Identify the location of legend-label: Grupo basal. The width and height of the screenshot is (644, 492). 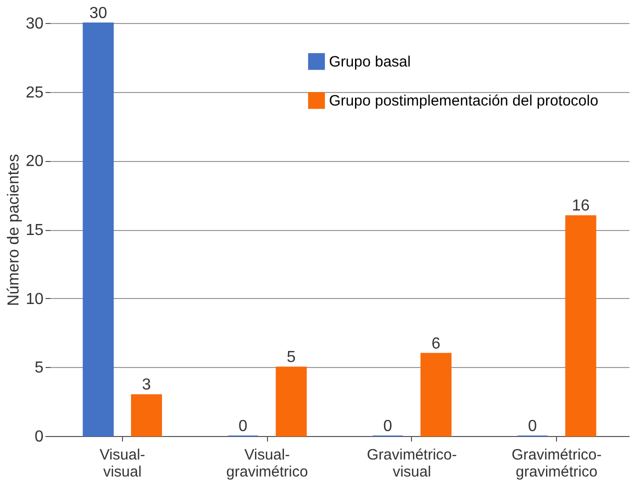
(370, 62).